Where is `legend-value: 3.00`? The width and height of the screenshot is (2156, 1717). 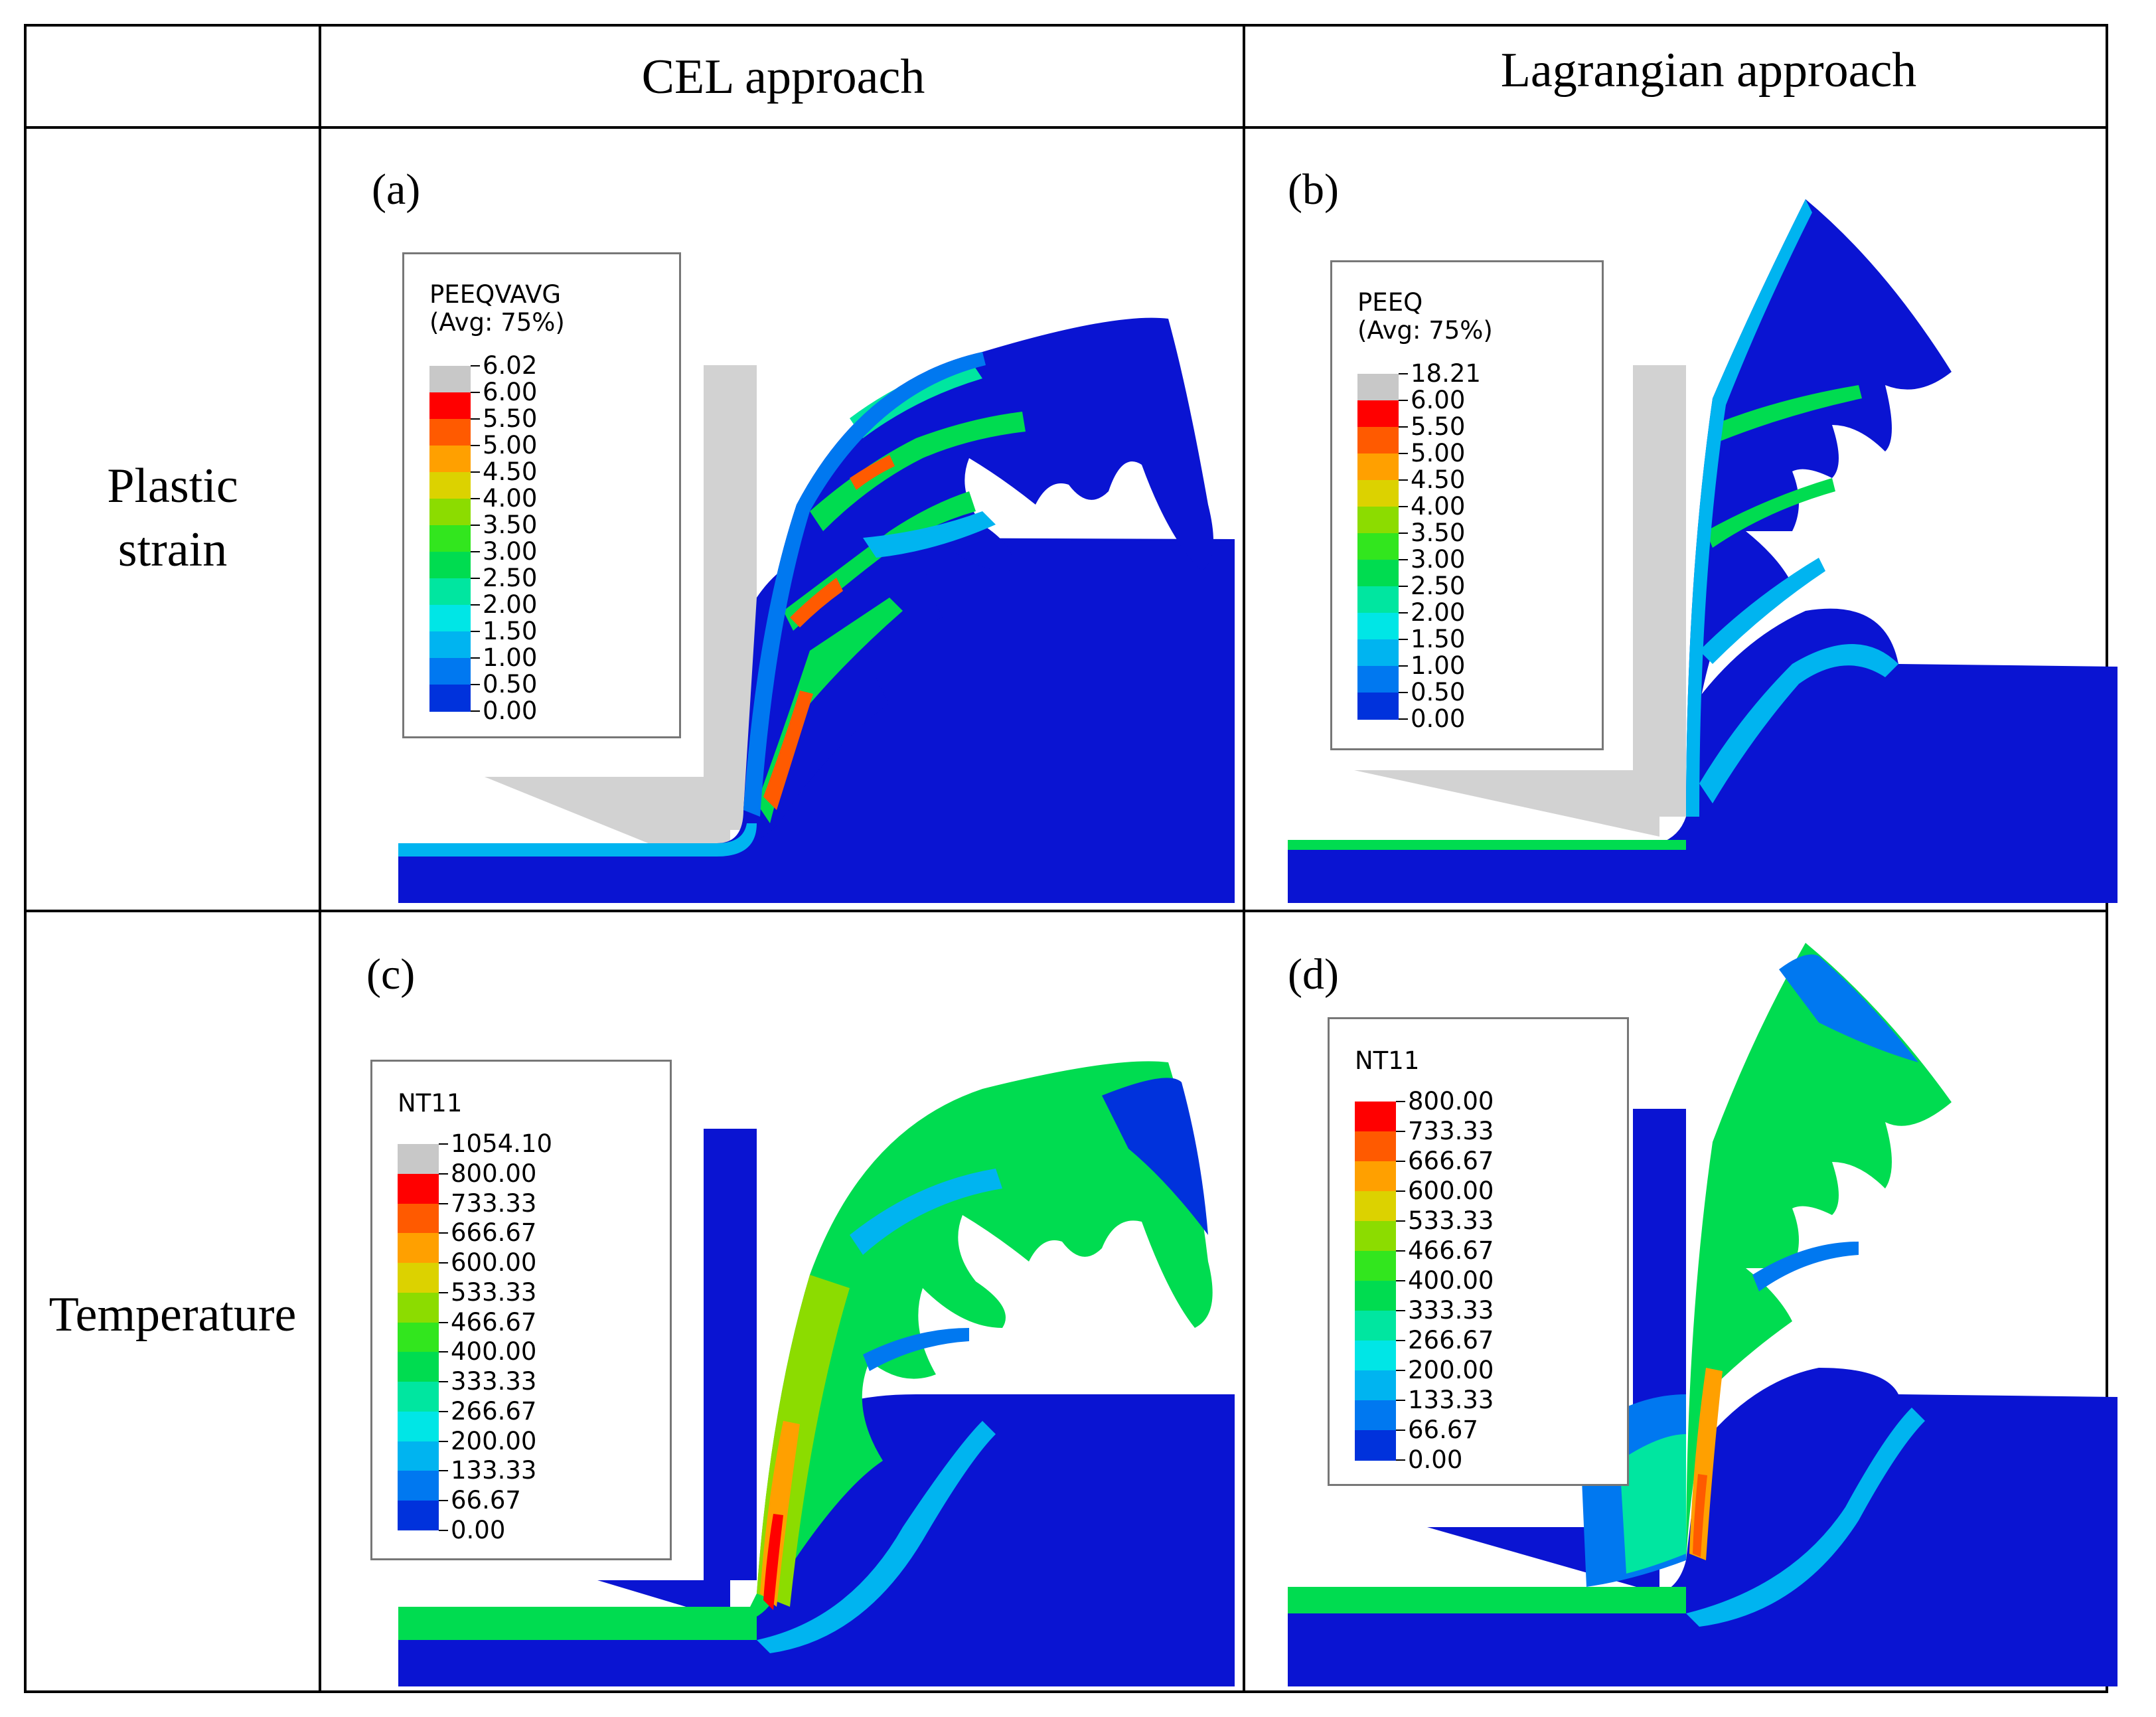
legend-value: 3.00 is located at coordinates (511, 551).